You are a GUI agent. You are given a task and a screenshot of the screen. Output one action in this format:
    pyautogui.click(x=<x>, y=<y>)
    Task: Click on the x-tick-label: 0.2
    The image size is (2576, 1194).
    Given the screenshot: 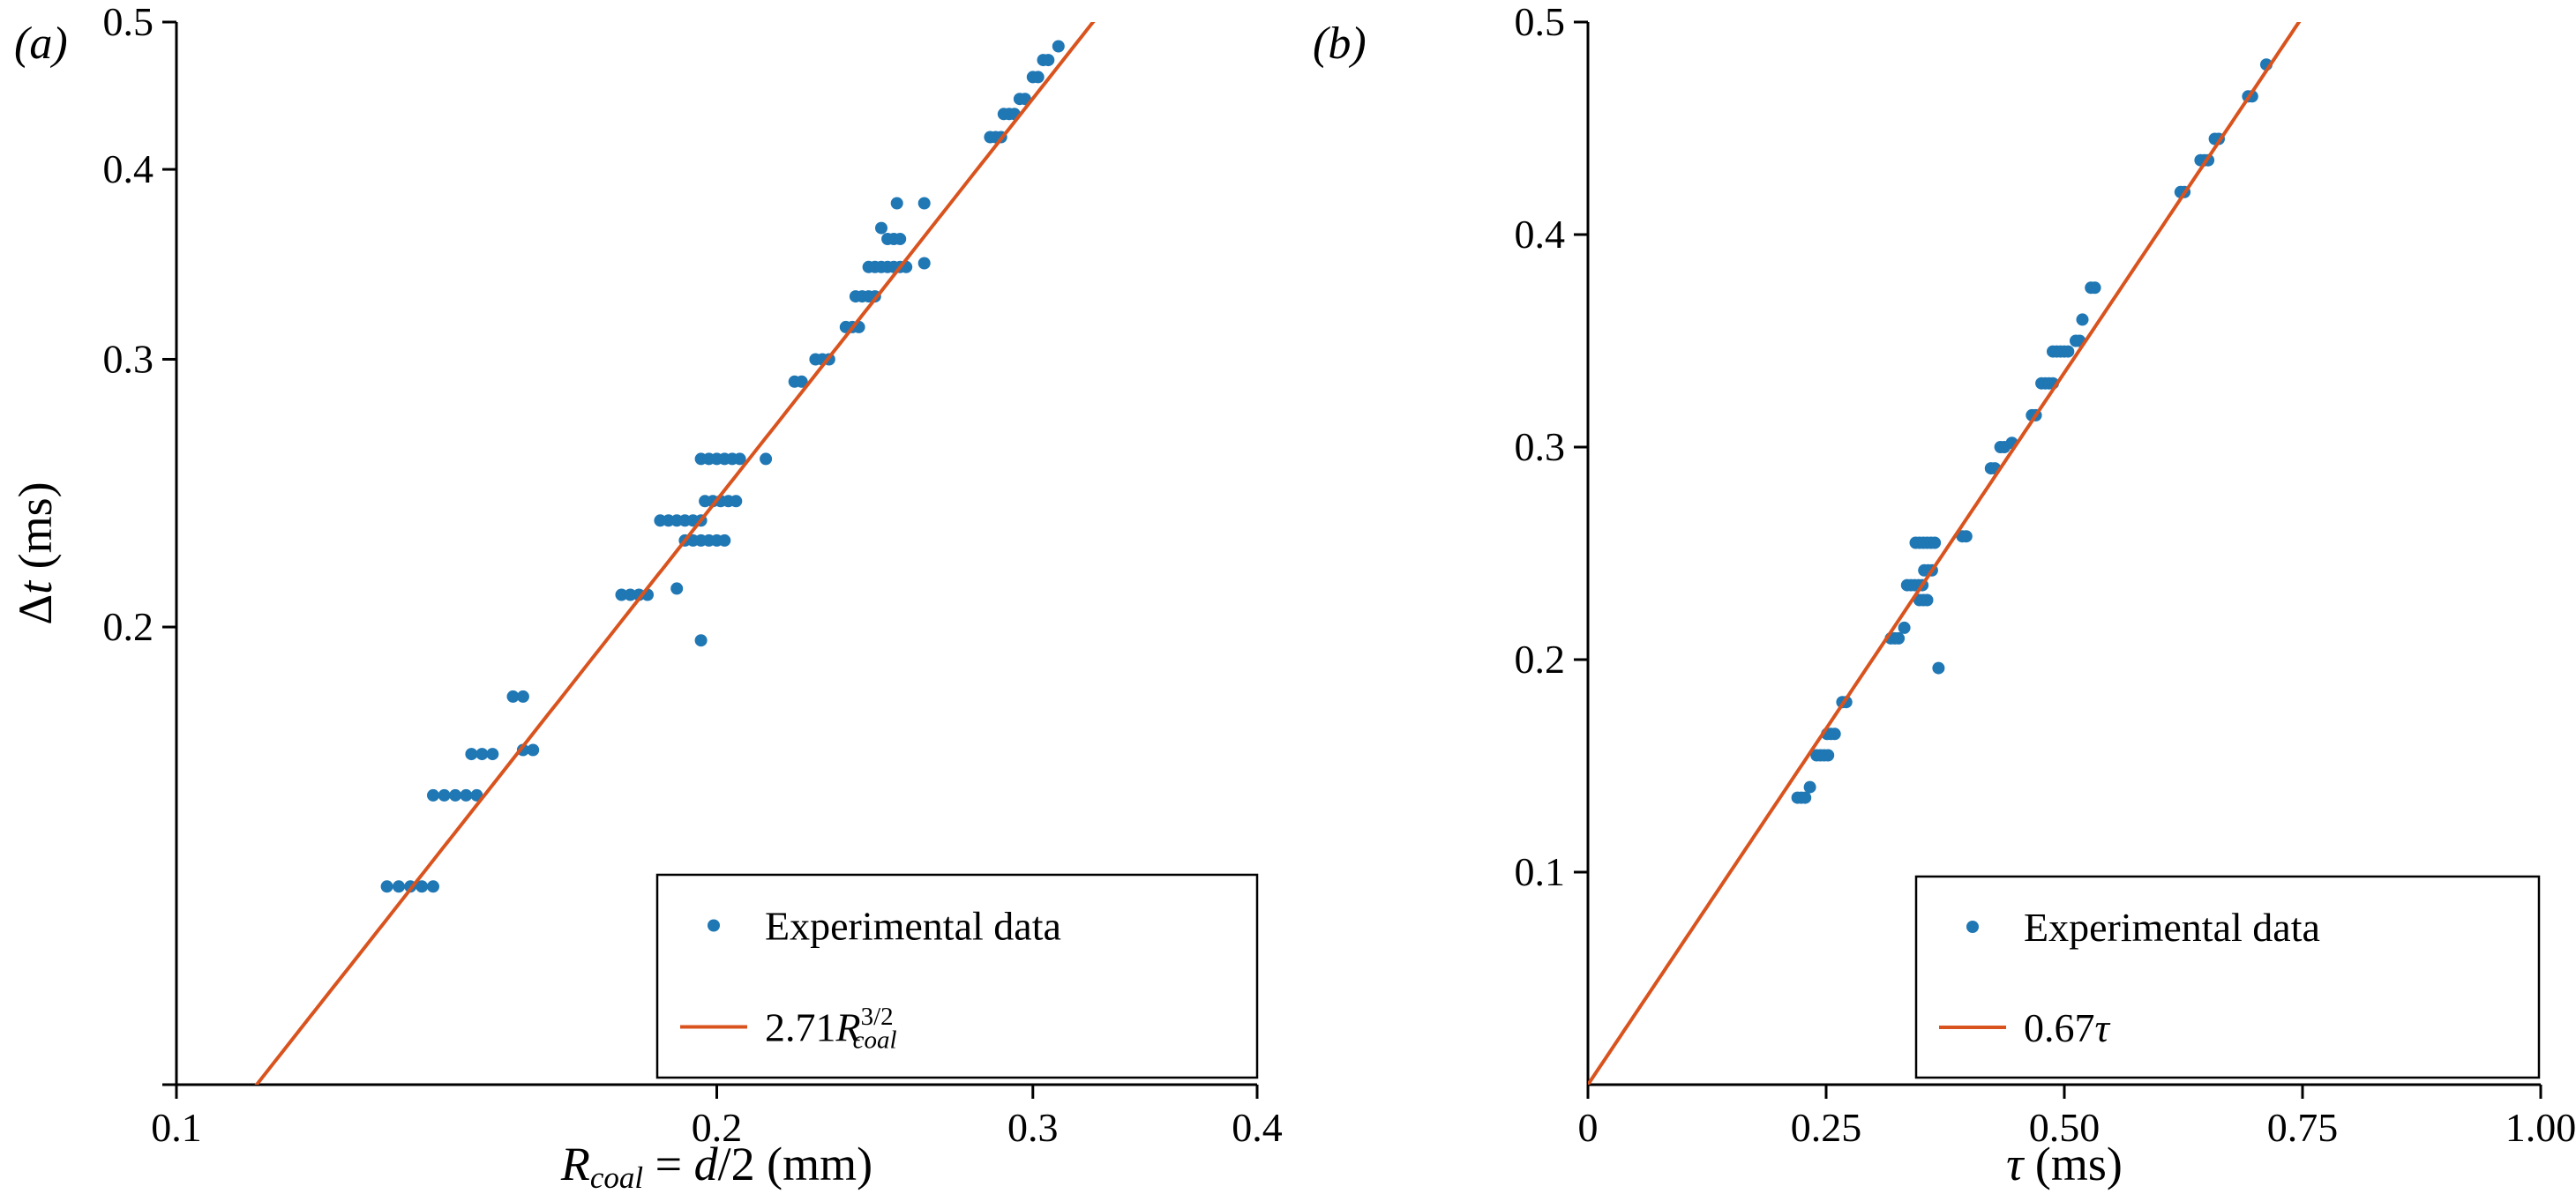 What is the action you would take?
    pyautogui.click(x=717, y=1127)
    